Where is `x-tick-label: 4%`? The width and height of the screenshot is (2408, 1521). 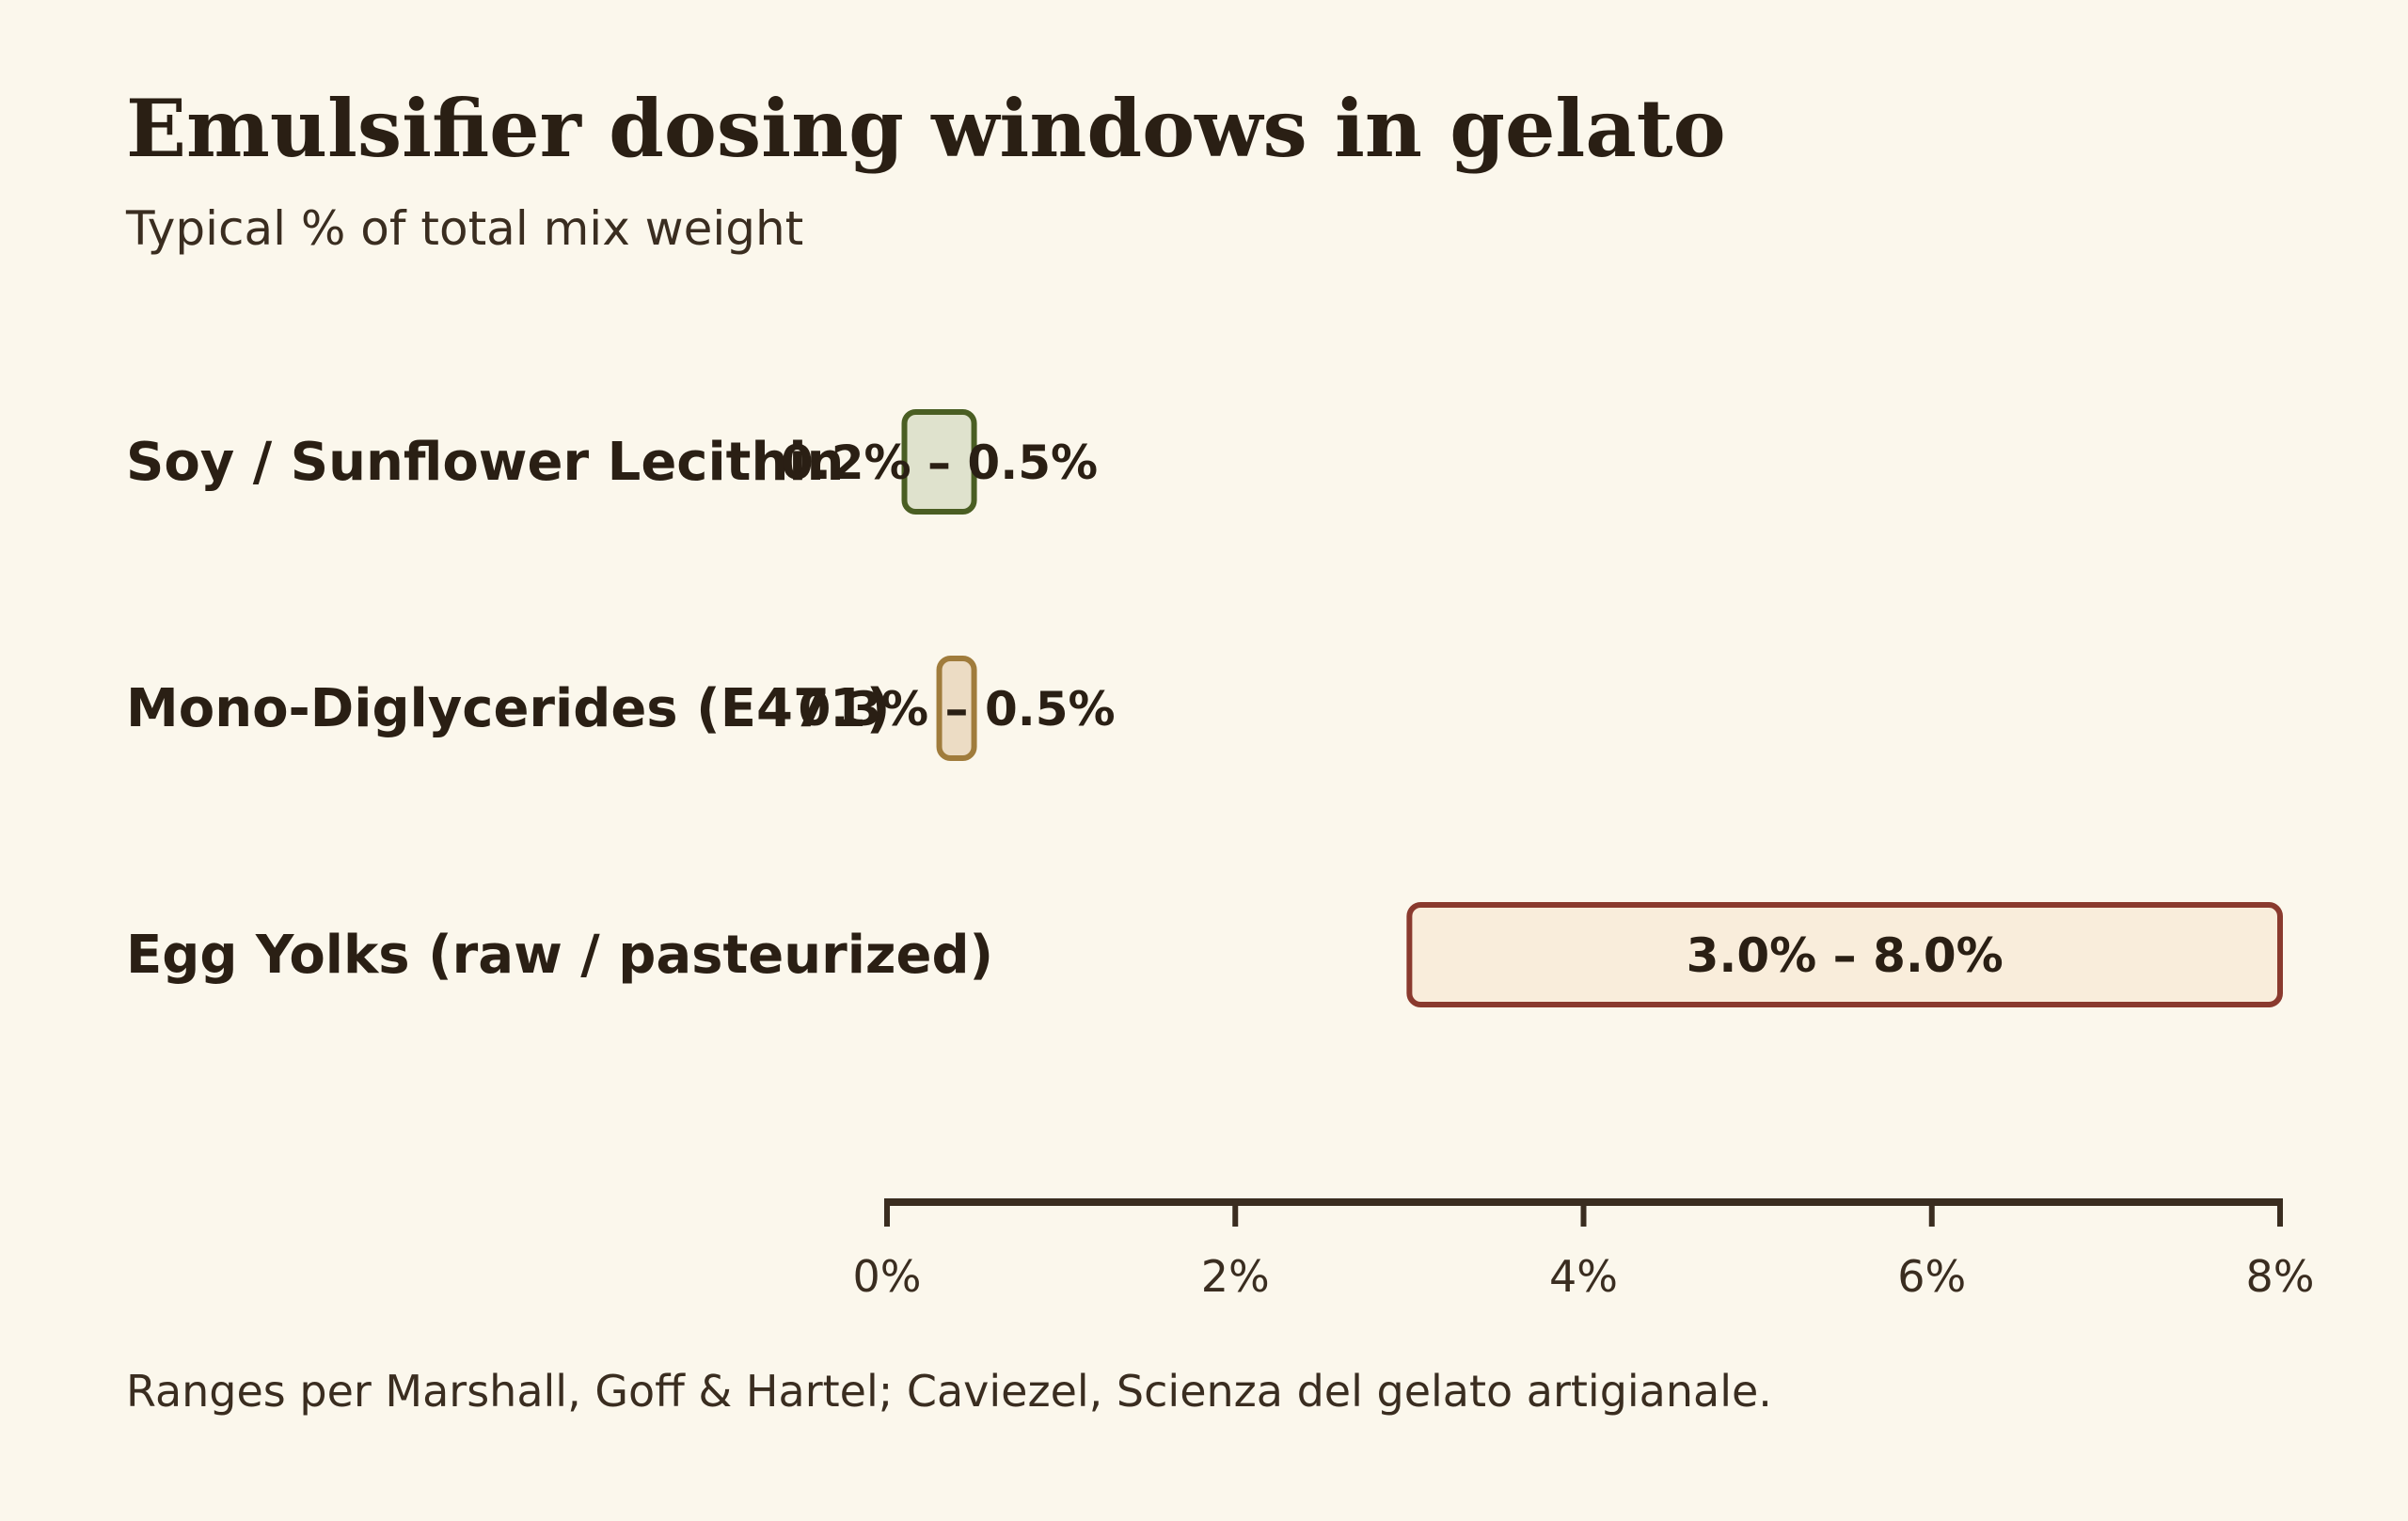 x-tick-label: 4% is located at coordinates (1584, 1276).